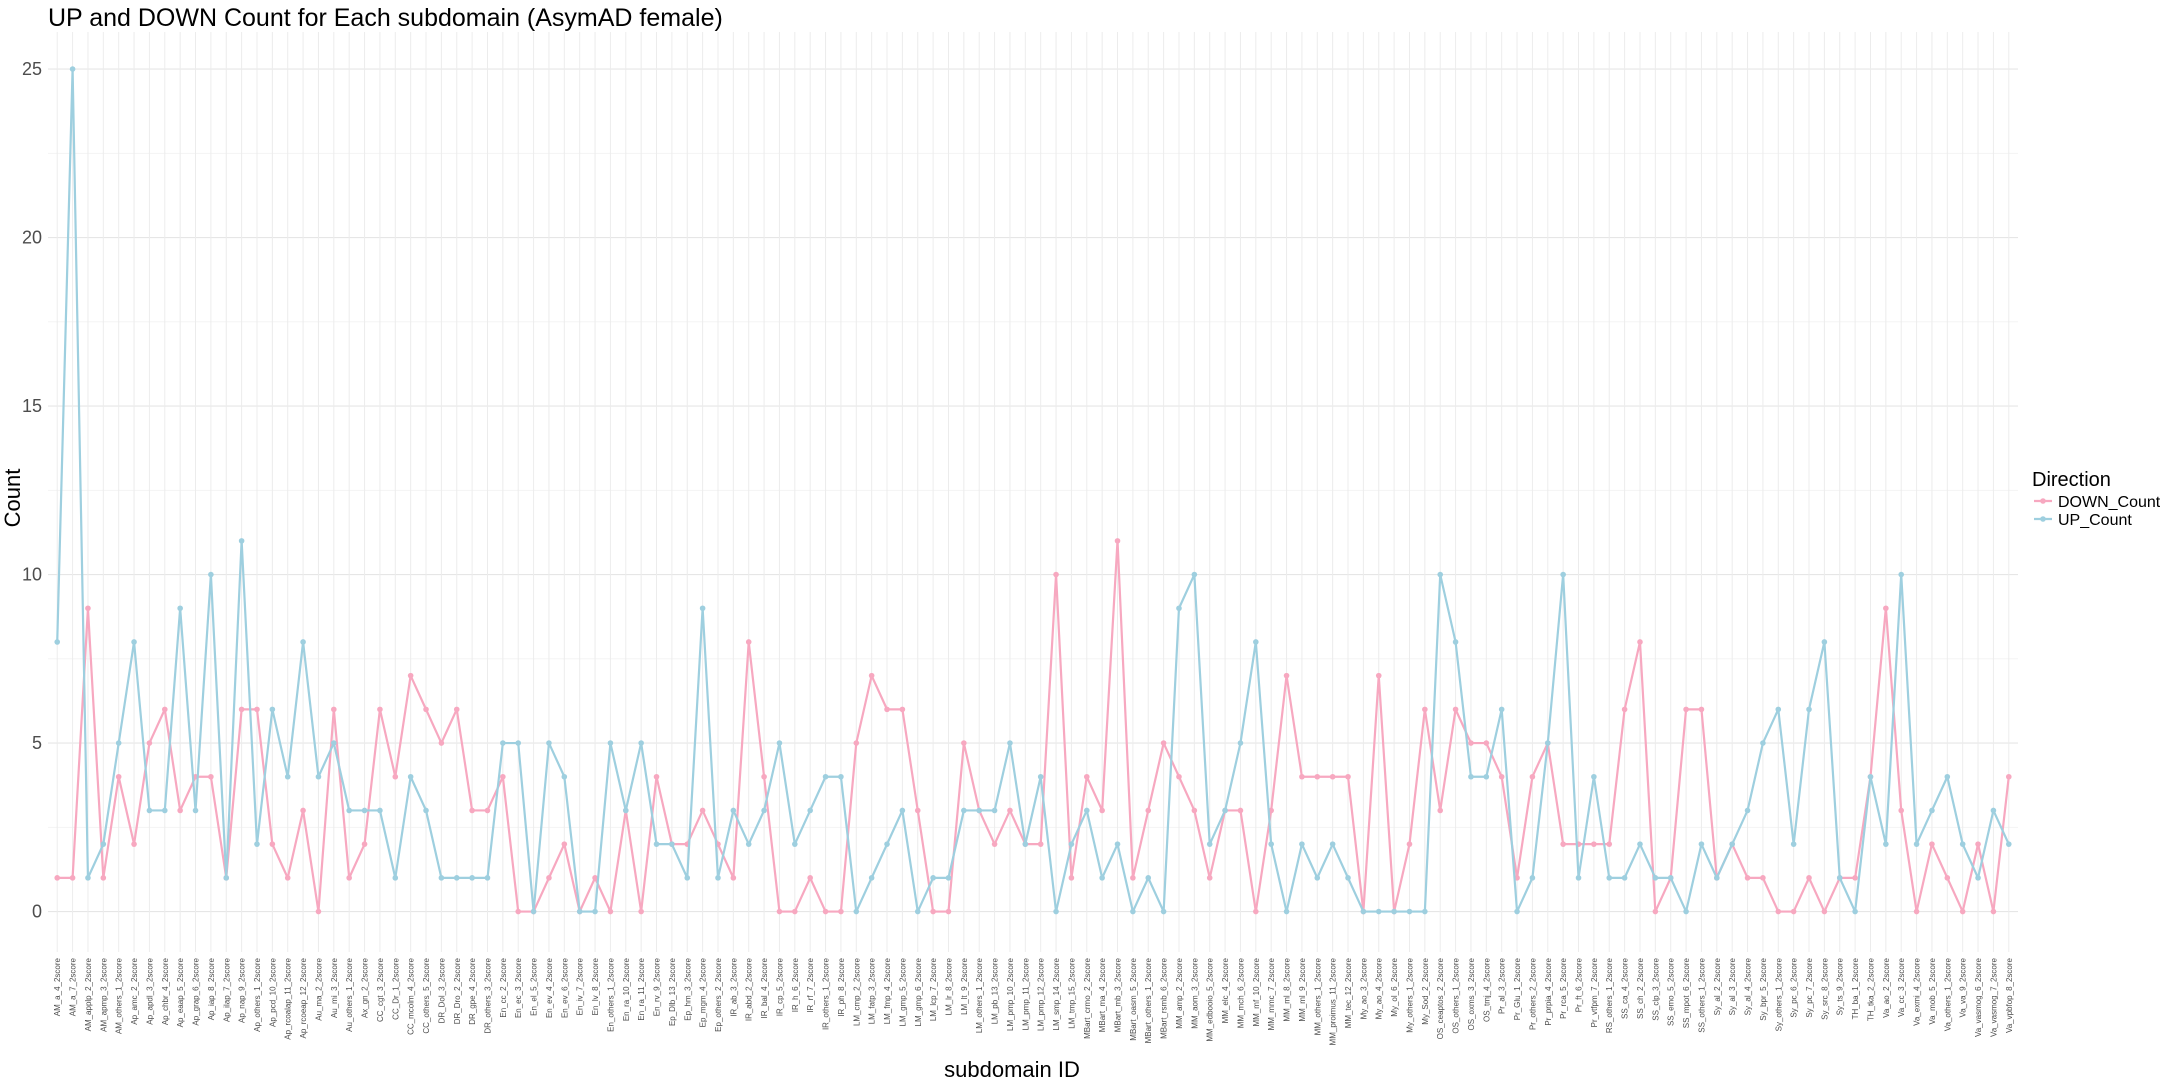 This screenshot has width=2160, height=1080. I want to click on x-tick-label: Pr_rca_5_2score, so click(1563, 987).